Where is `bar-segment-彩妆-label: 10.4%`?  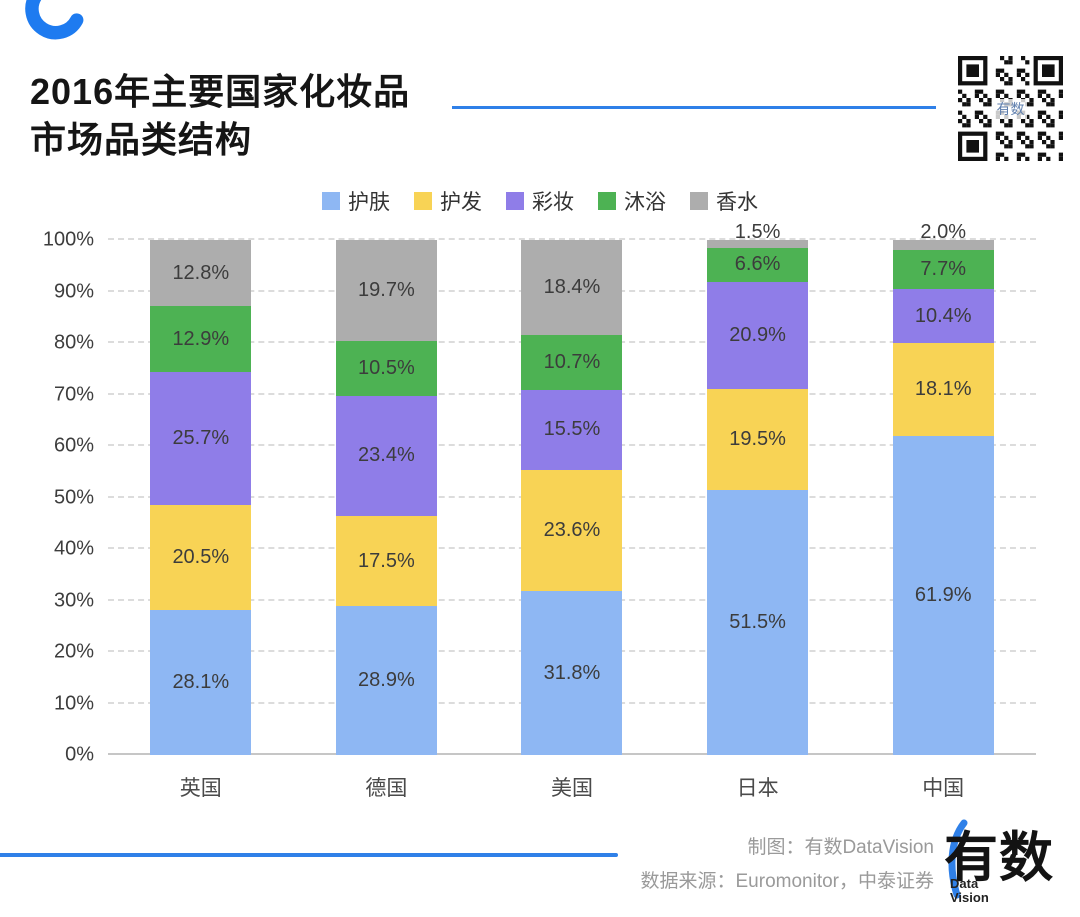
bar-segment-彩妆-label: 10.4% is located at coordinates (943, 316).